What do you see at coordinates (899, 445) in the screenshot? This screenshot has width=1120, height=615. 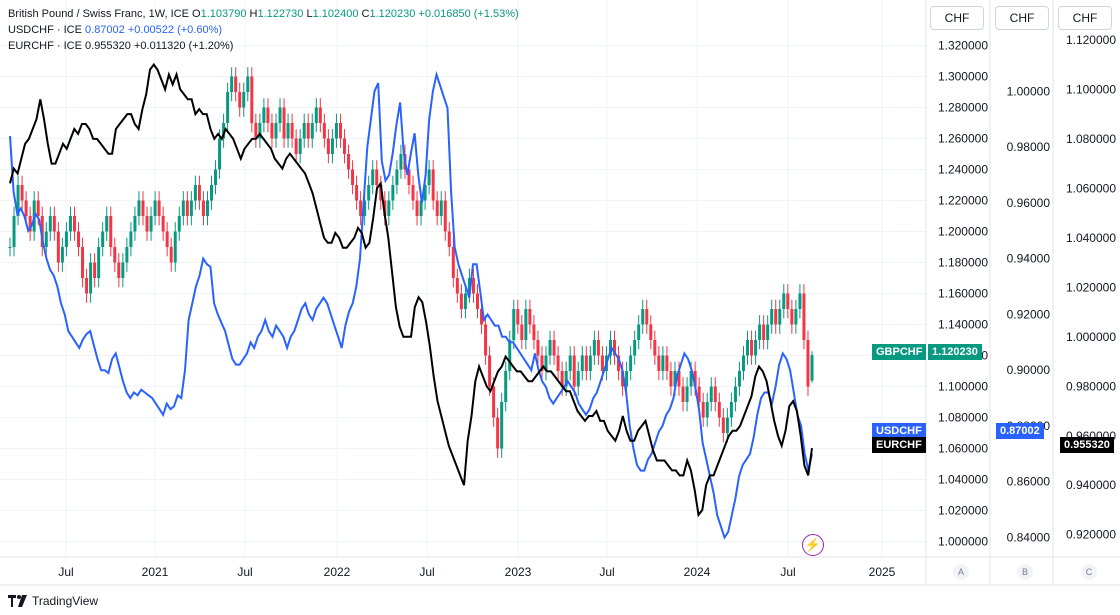 I see `eurchf-name-tag: EURCHF` at bounding box center [899, 445].